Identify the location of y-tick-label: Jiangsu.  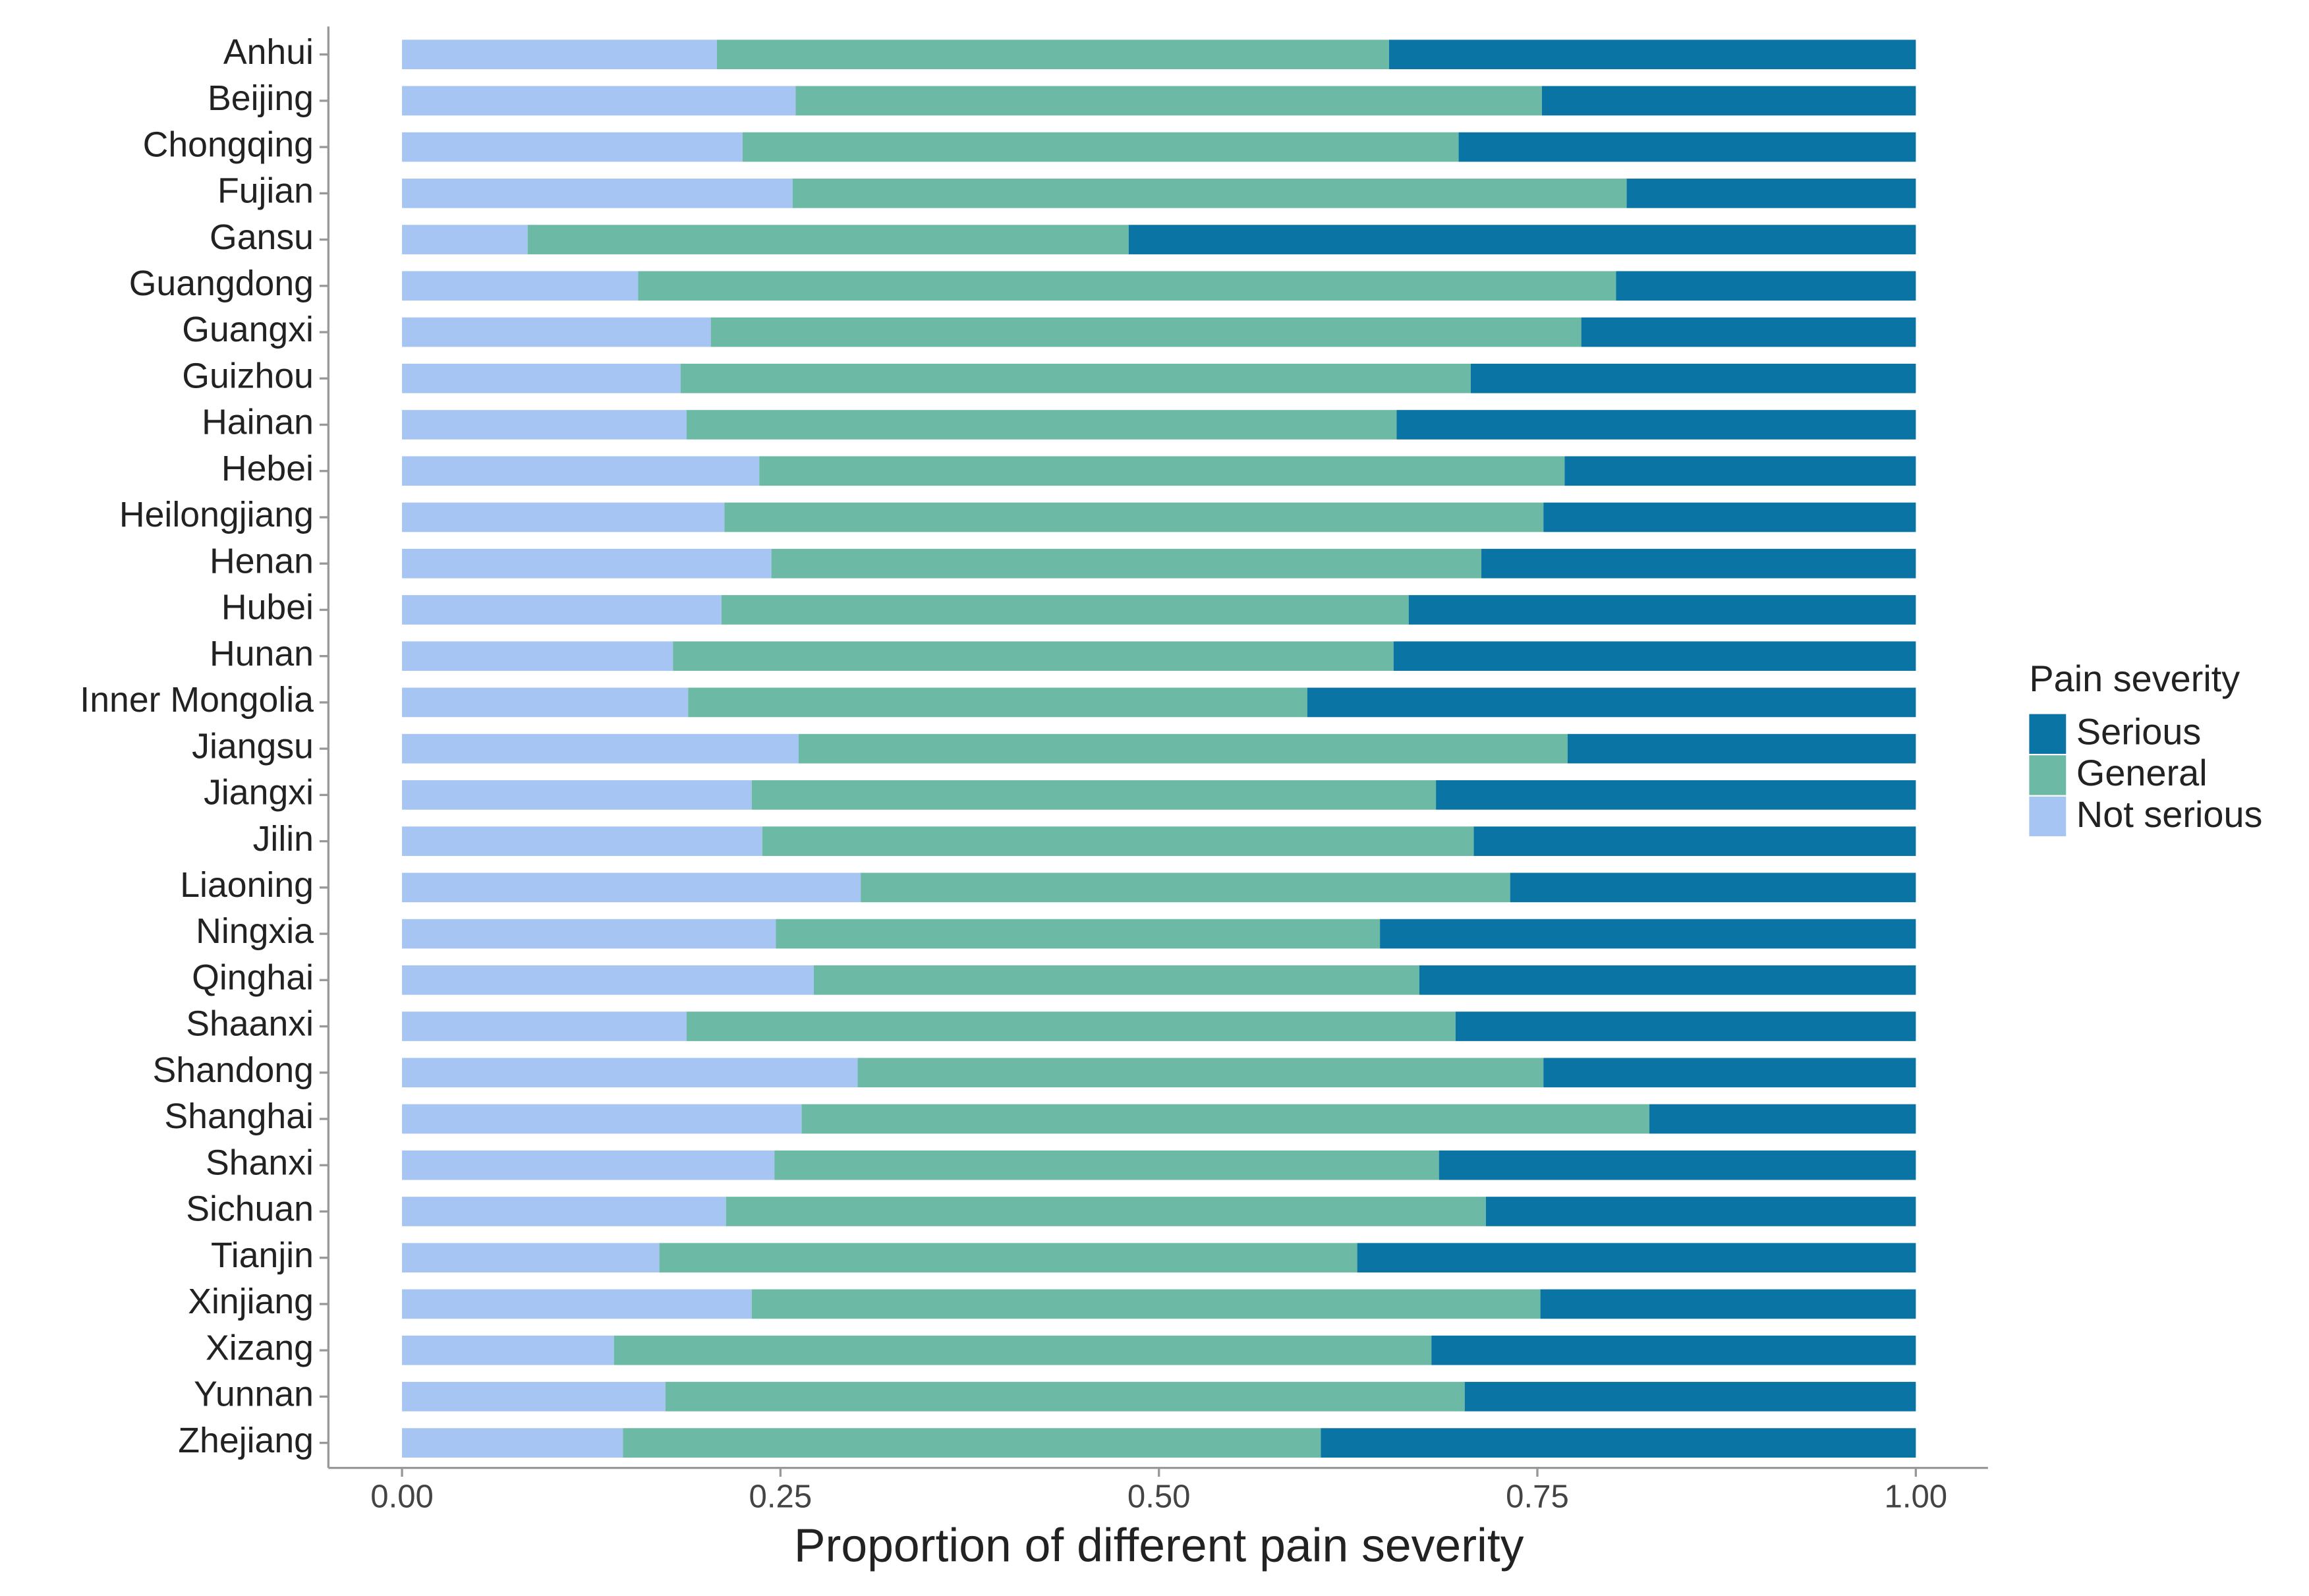
(253, 746).